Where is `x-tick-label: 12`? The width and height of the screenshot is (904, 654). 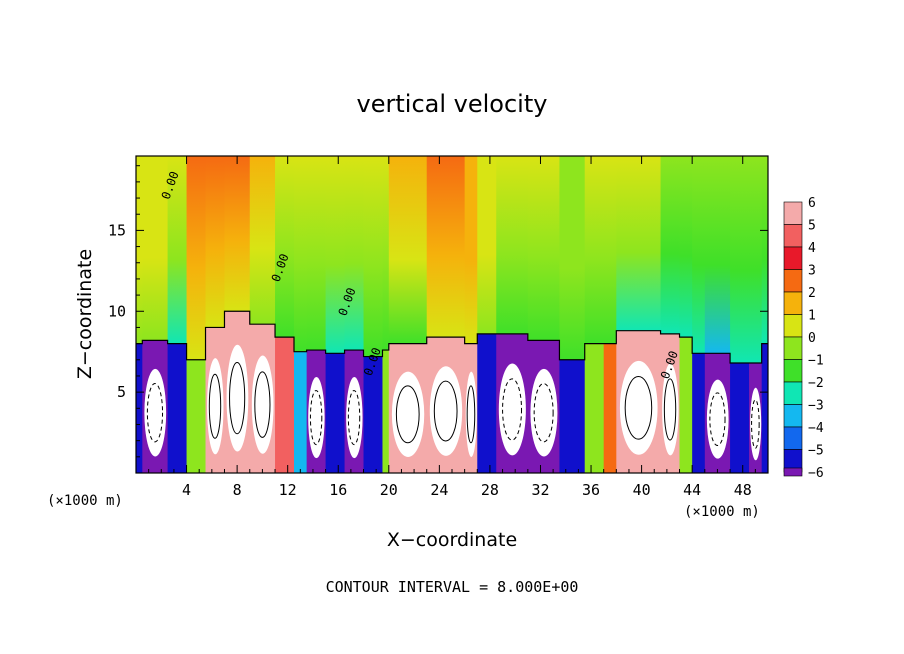
x-tick-label: 12 is located at coordinates (288, 490).